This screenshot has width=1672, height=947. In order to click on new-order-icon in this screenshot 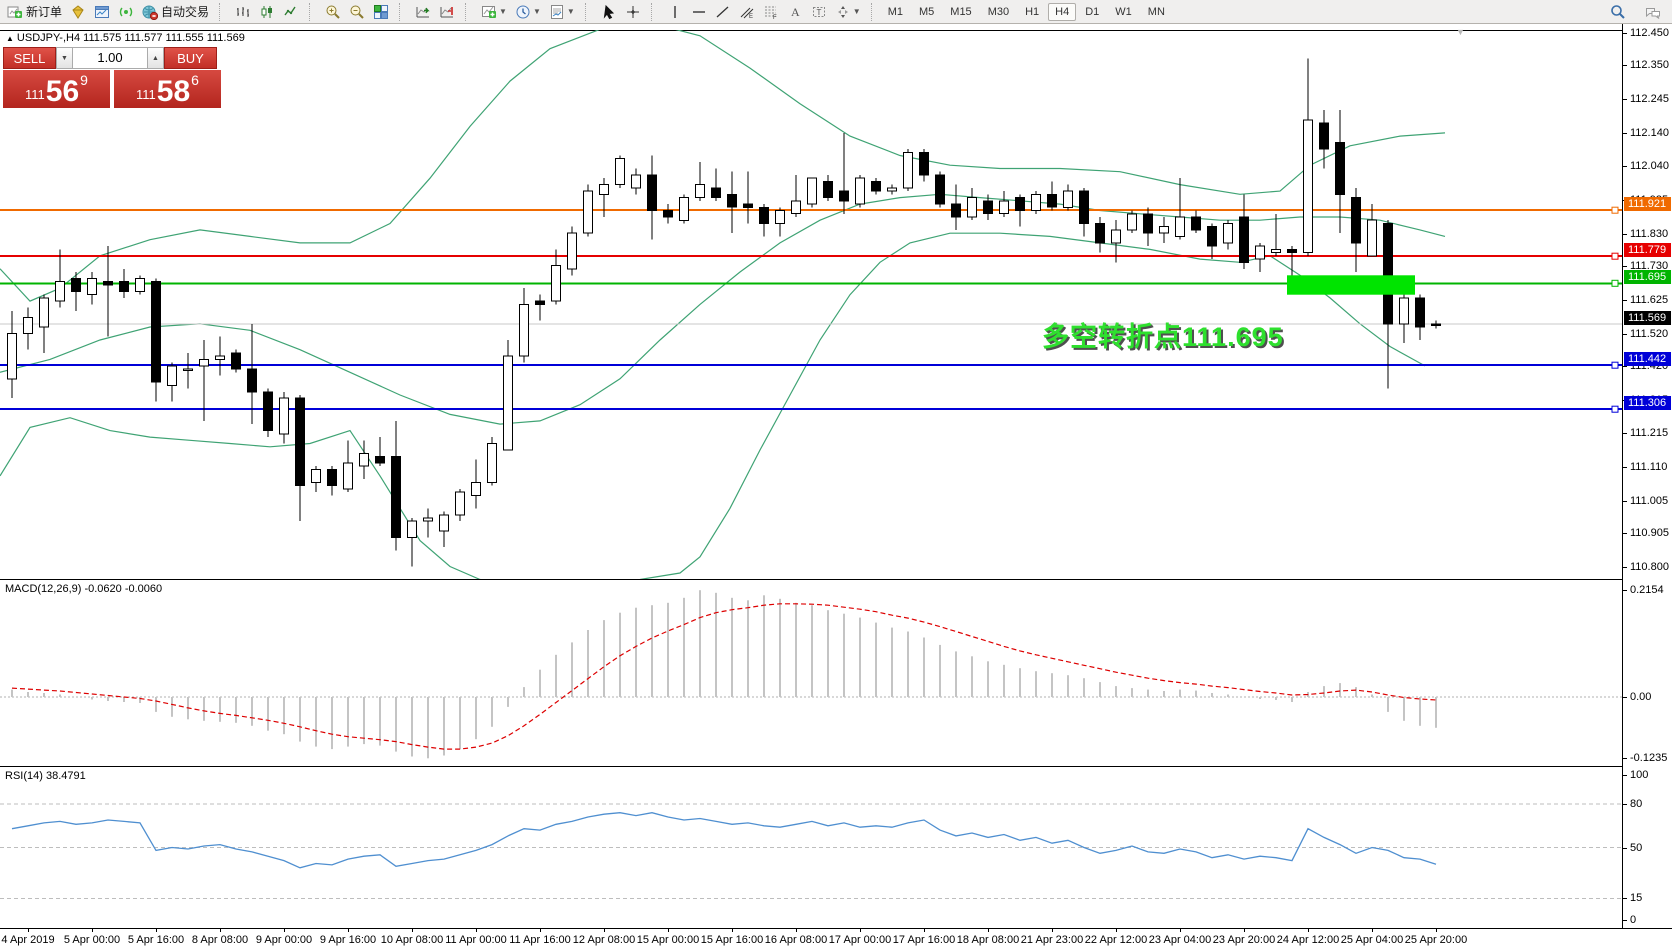, I will do `click(15, 12)`.